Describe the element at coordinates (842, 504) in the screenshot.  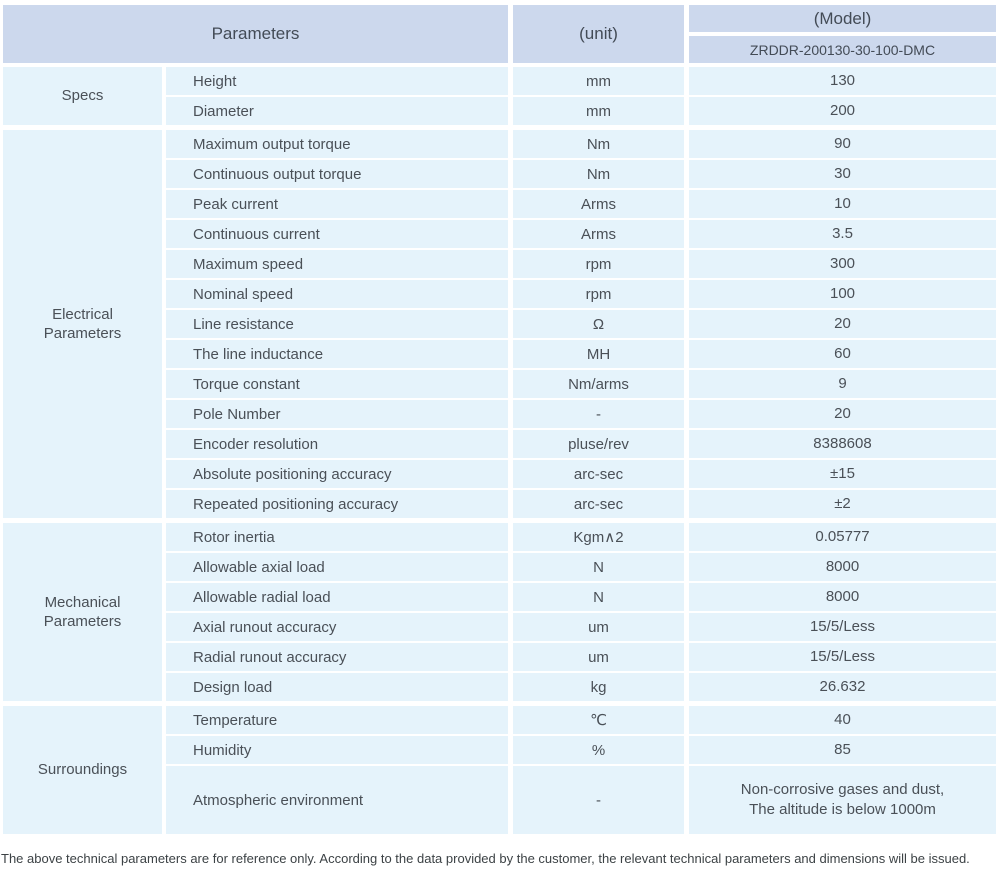
I see `value-cell: ±2` at that location.